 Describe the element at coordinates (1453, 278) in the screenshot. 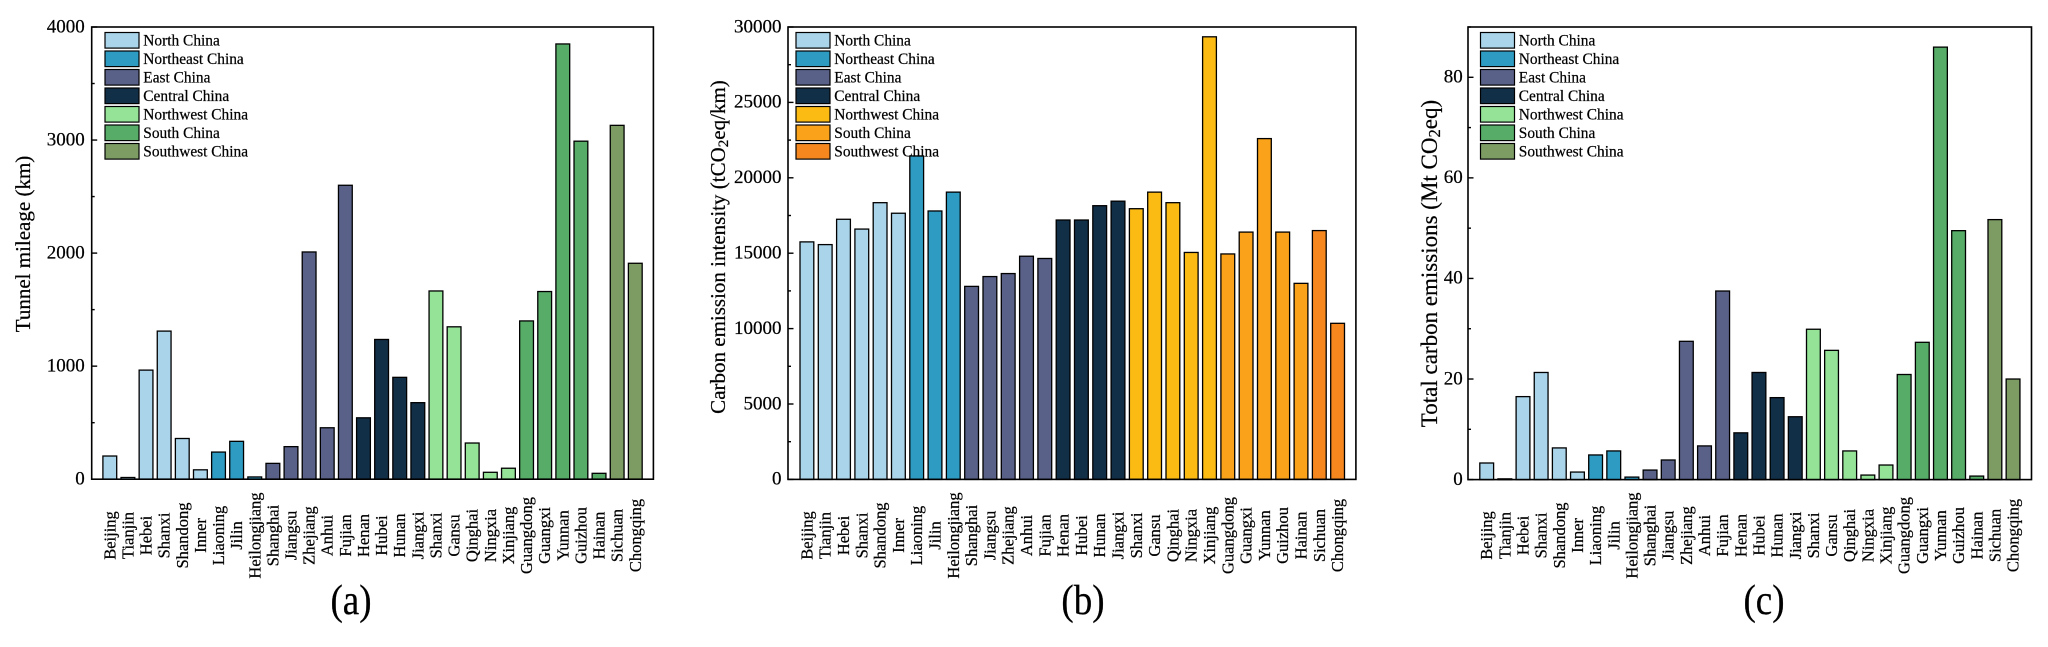

I see `svg-text: 40` at that location.